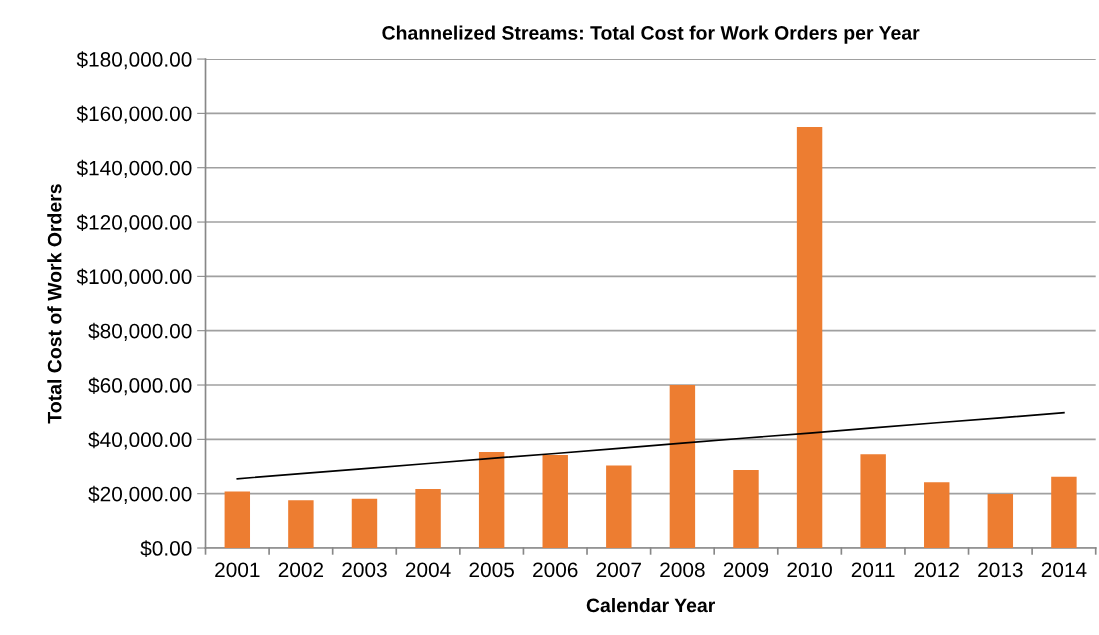 This screenshot has width=1099, height=635. Describe the element at coordinates (650, 445) in the screenshot. I see `line-series` at that location.